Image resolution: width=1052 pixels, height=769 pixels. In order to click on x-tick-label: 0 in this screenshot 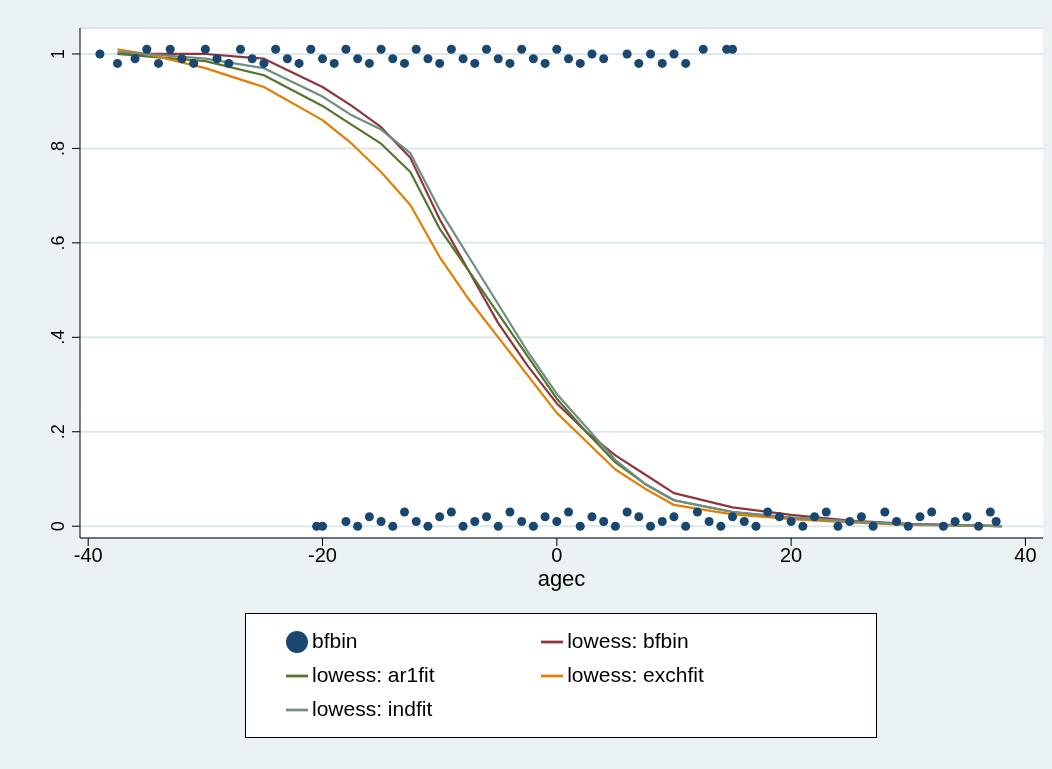, I will do `click(557, 555)`.